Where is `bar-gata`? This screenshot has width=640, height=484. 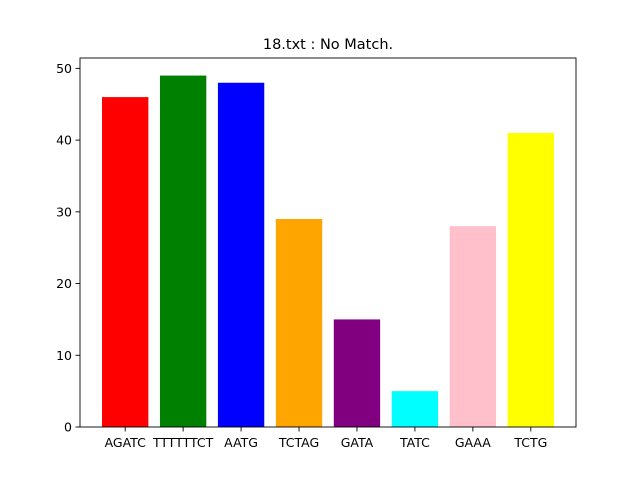 bar-gata is located at coordinates (357, 373).